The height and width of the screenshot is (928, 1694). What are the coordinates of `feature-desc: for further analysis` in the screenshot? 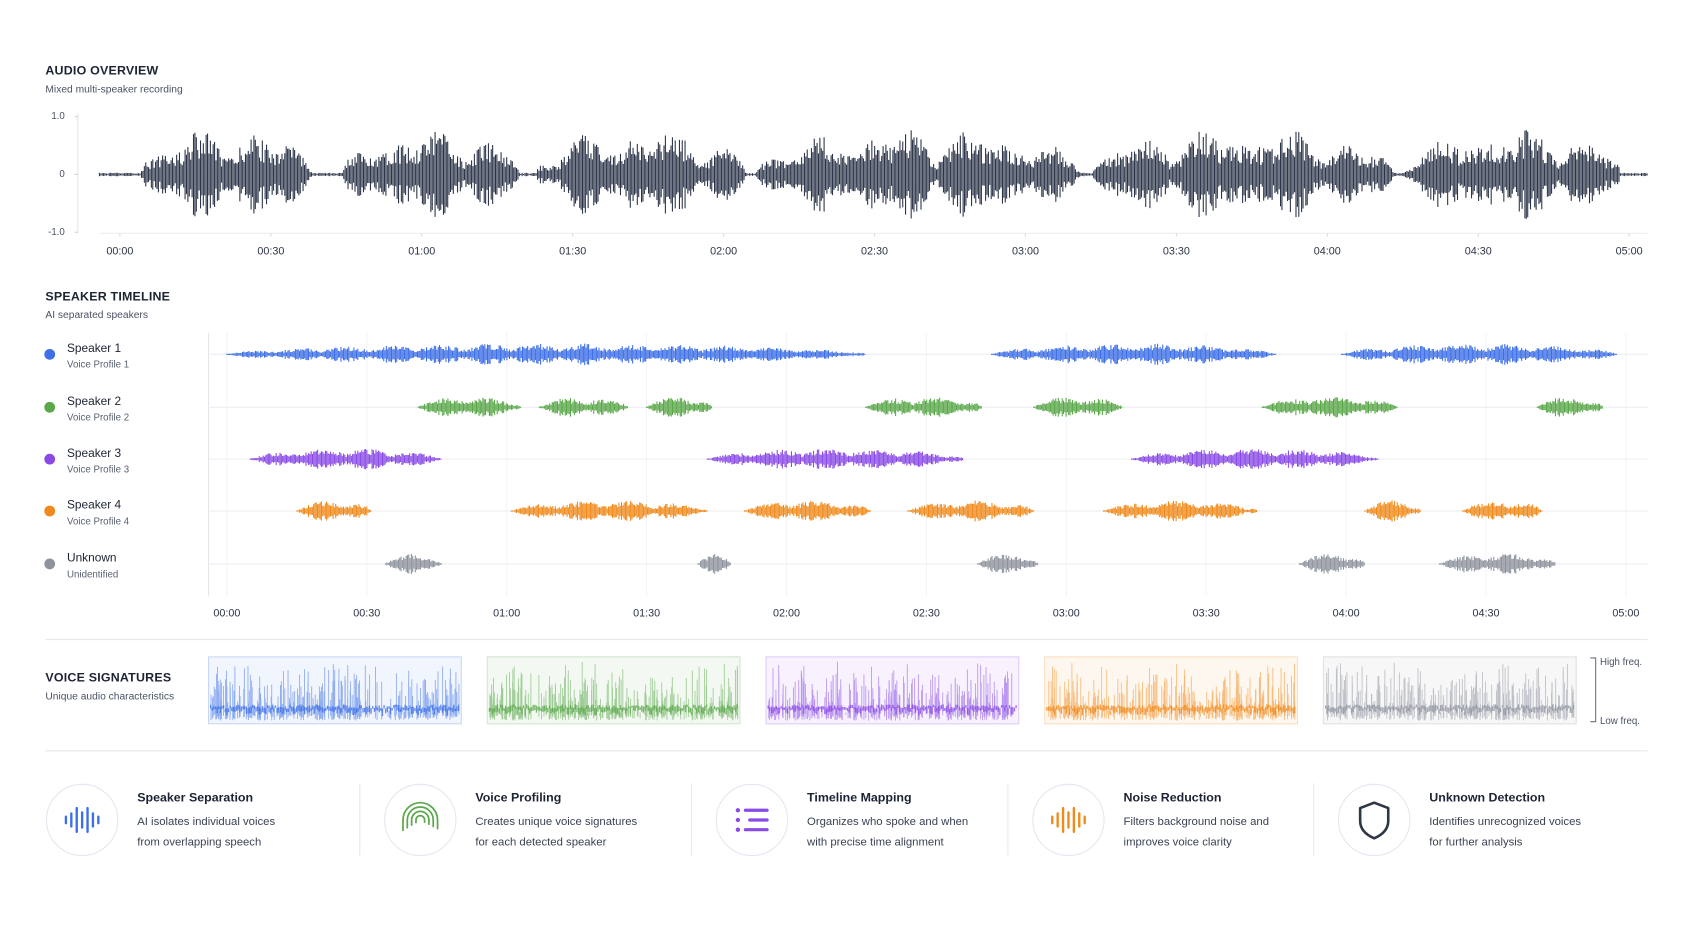 It's located at (1476, 843).